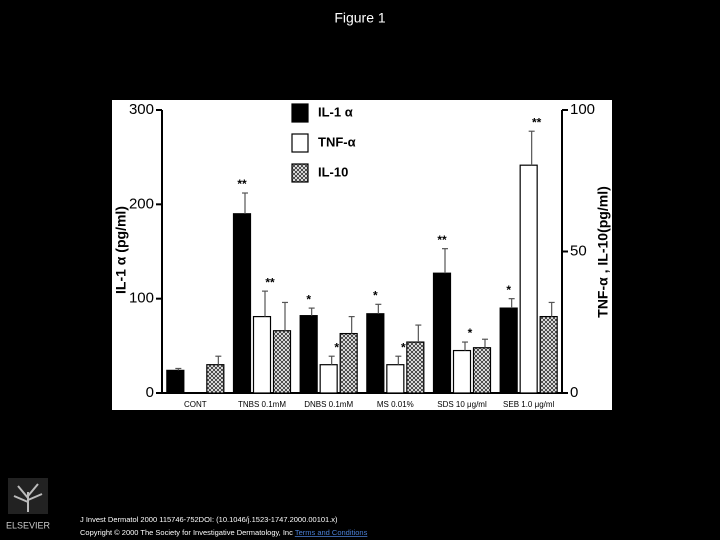 The image size is (720, 540). I want to click on x-tick-label: CONT, so click(195, 404).